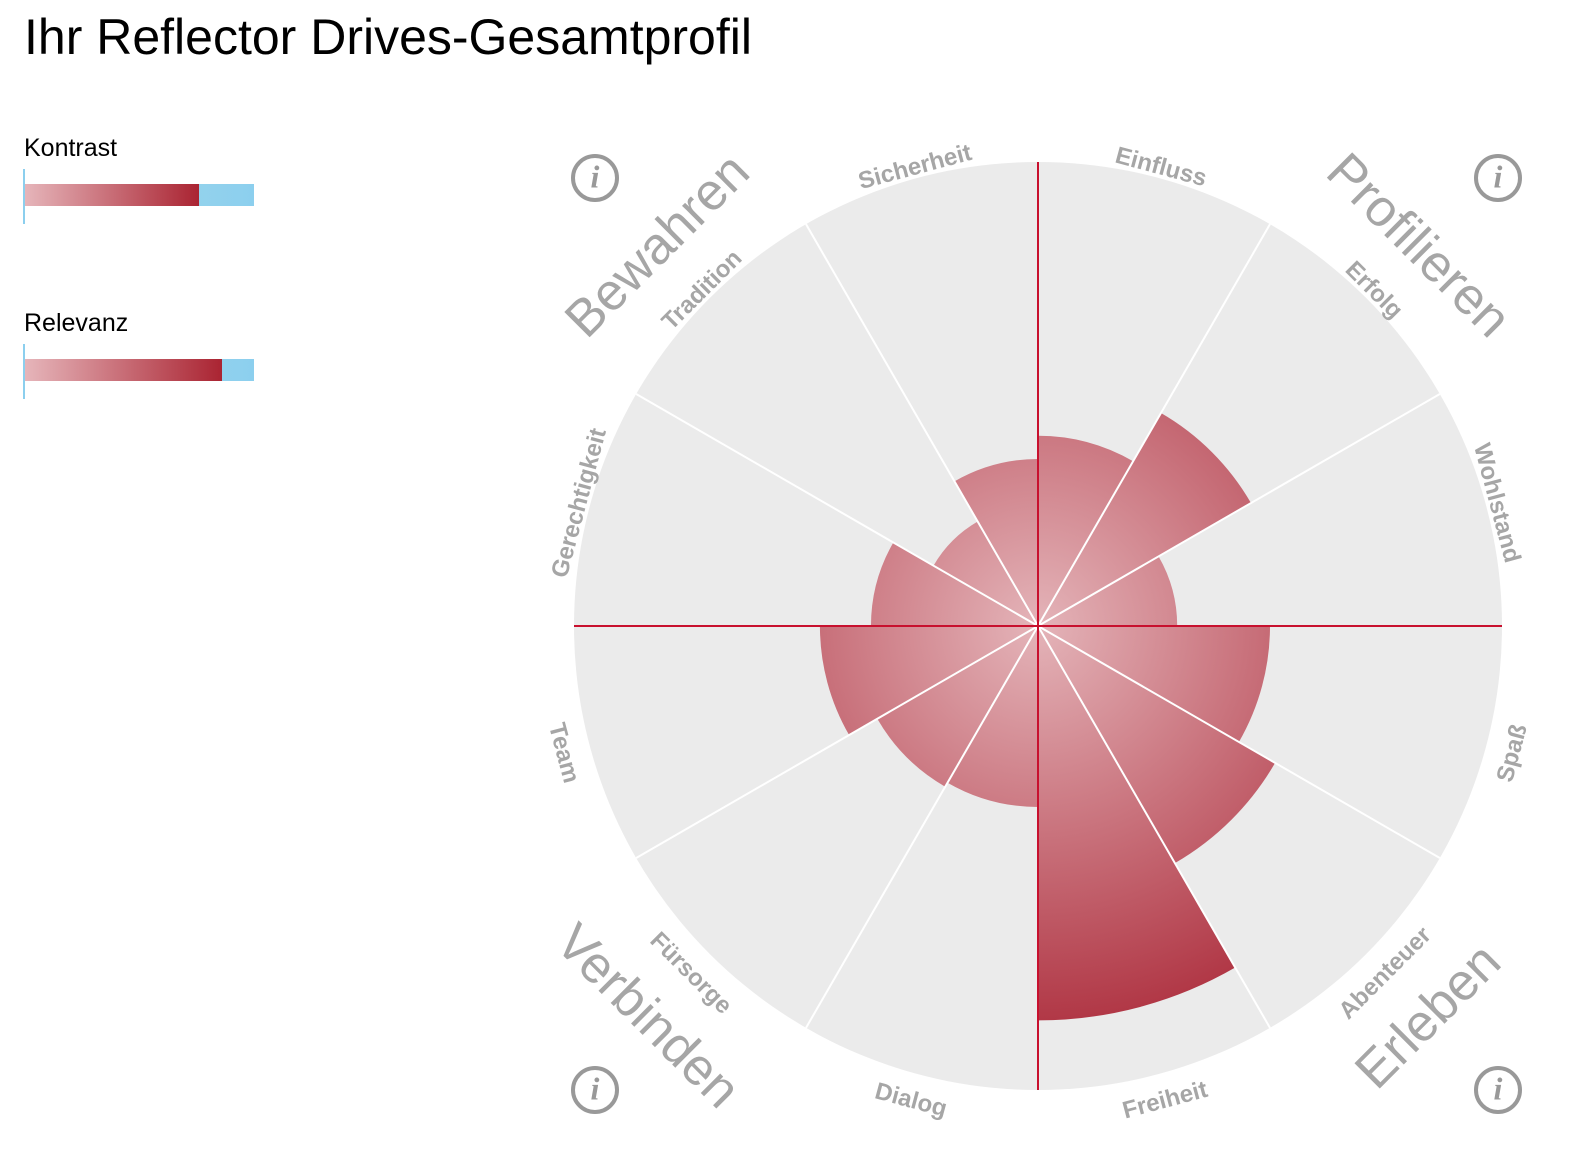 The image size is (1574, 1158). Describe the element at coordinates (1144, 519) in the screenshot. I see `bar-erfolg` at that location.